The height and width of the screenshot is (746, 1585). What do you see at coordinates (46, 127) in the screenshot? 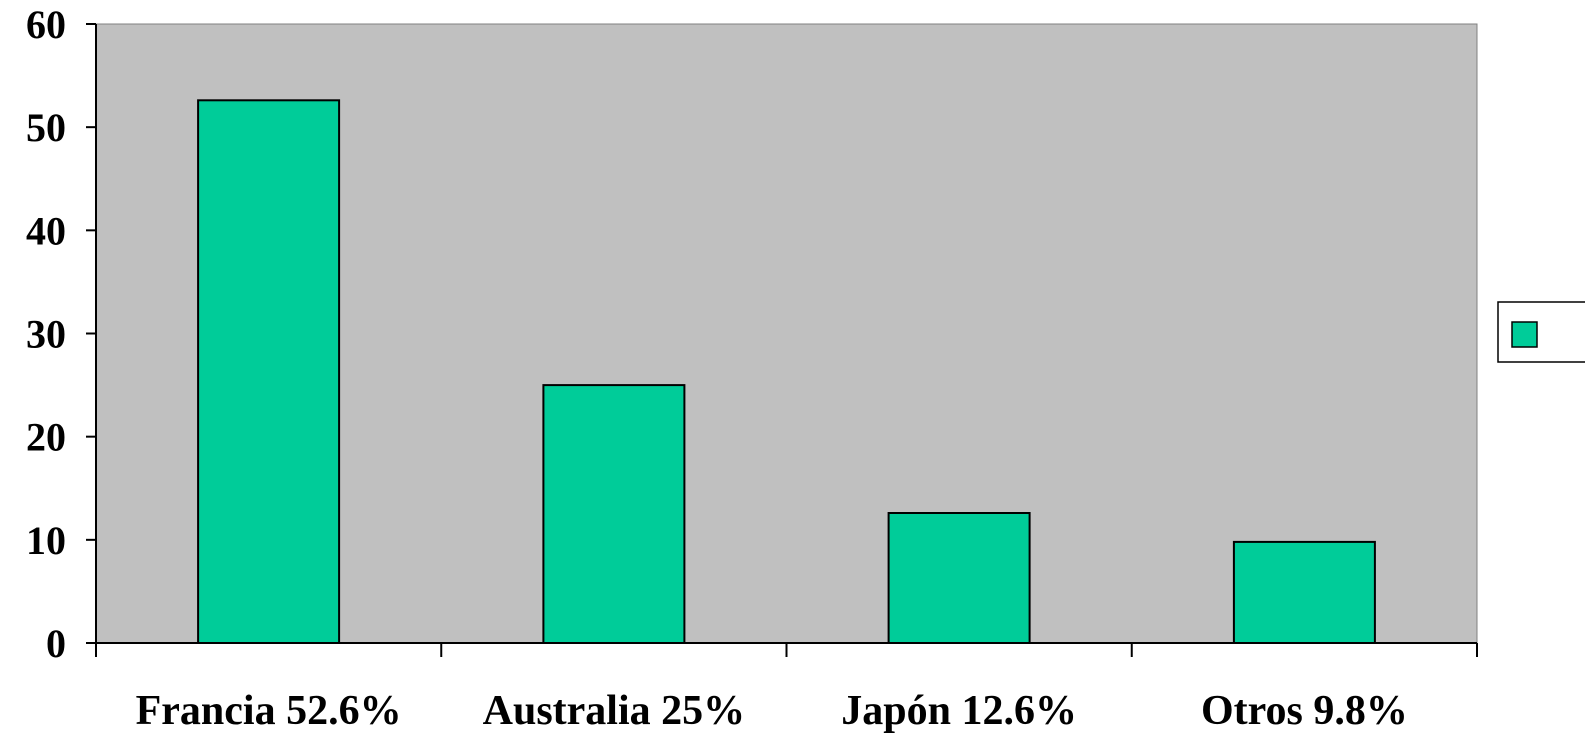
I see `y-tick-label: 50` at bounding box center [46, 127].